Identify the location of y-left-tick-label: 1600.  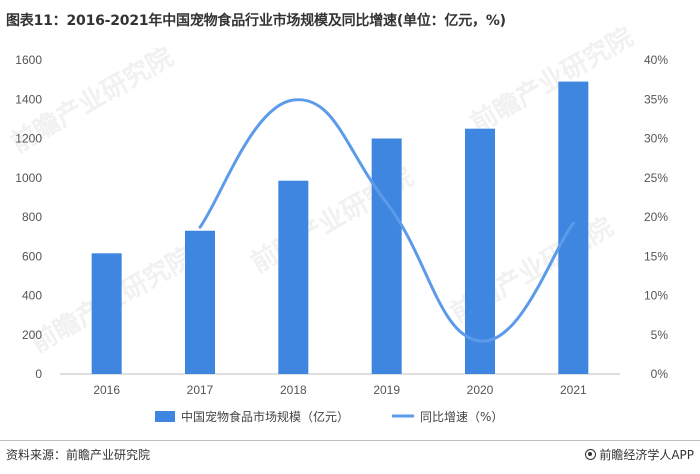
(28, 60).